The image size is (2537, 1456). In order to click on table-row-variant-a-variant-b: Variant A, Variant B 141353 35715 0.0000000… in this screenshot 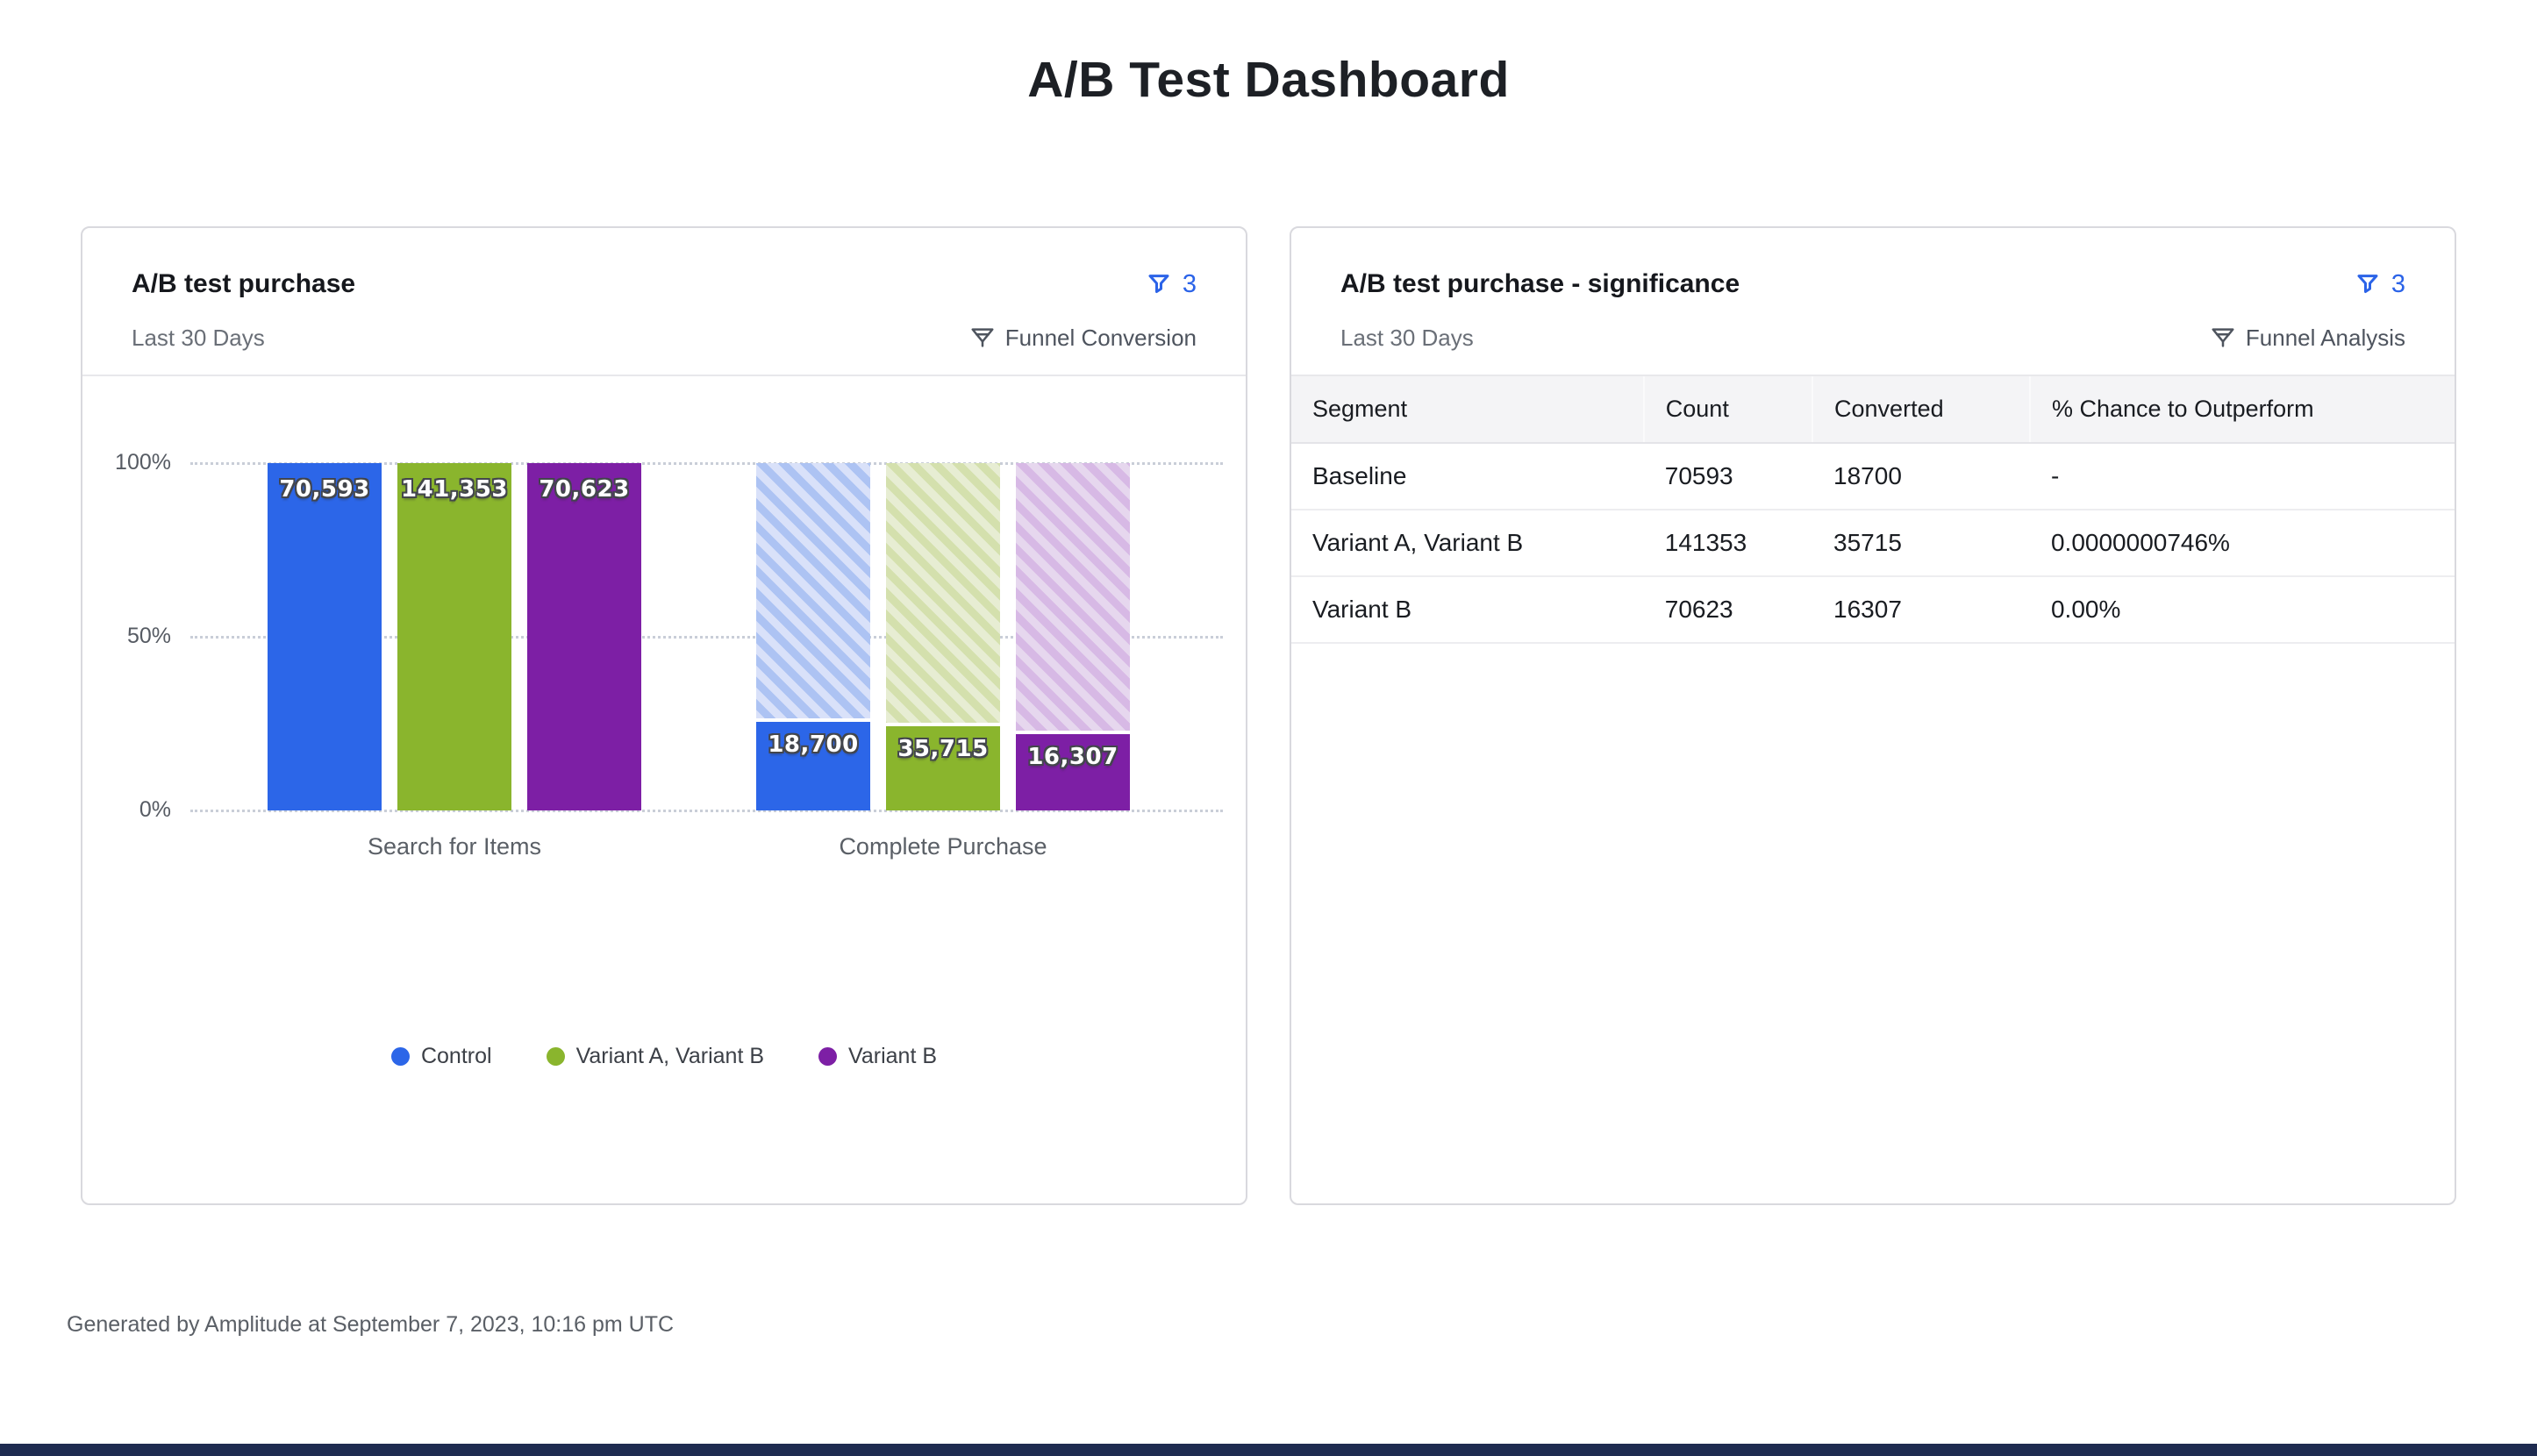, I will do `click(1873, 543)`.